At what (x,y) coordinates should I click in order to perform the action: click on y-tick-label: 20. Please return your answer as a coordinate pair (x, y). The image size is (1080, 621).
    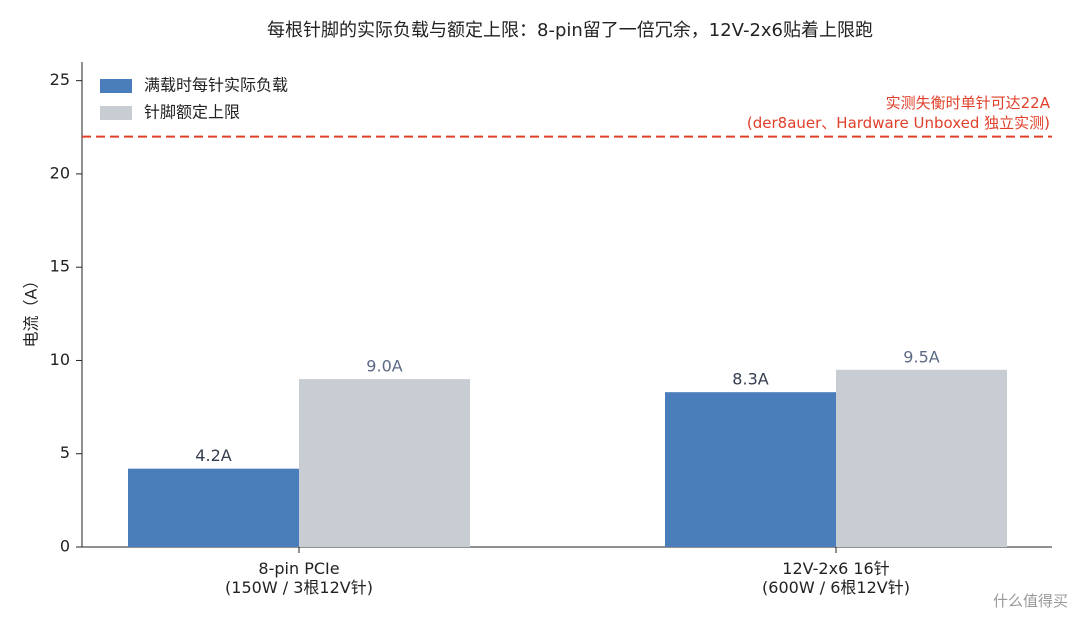
    Looking at the image, I should click on (60, 172).